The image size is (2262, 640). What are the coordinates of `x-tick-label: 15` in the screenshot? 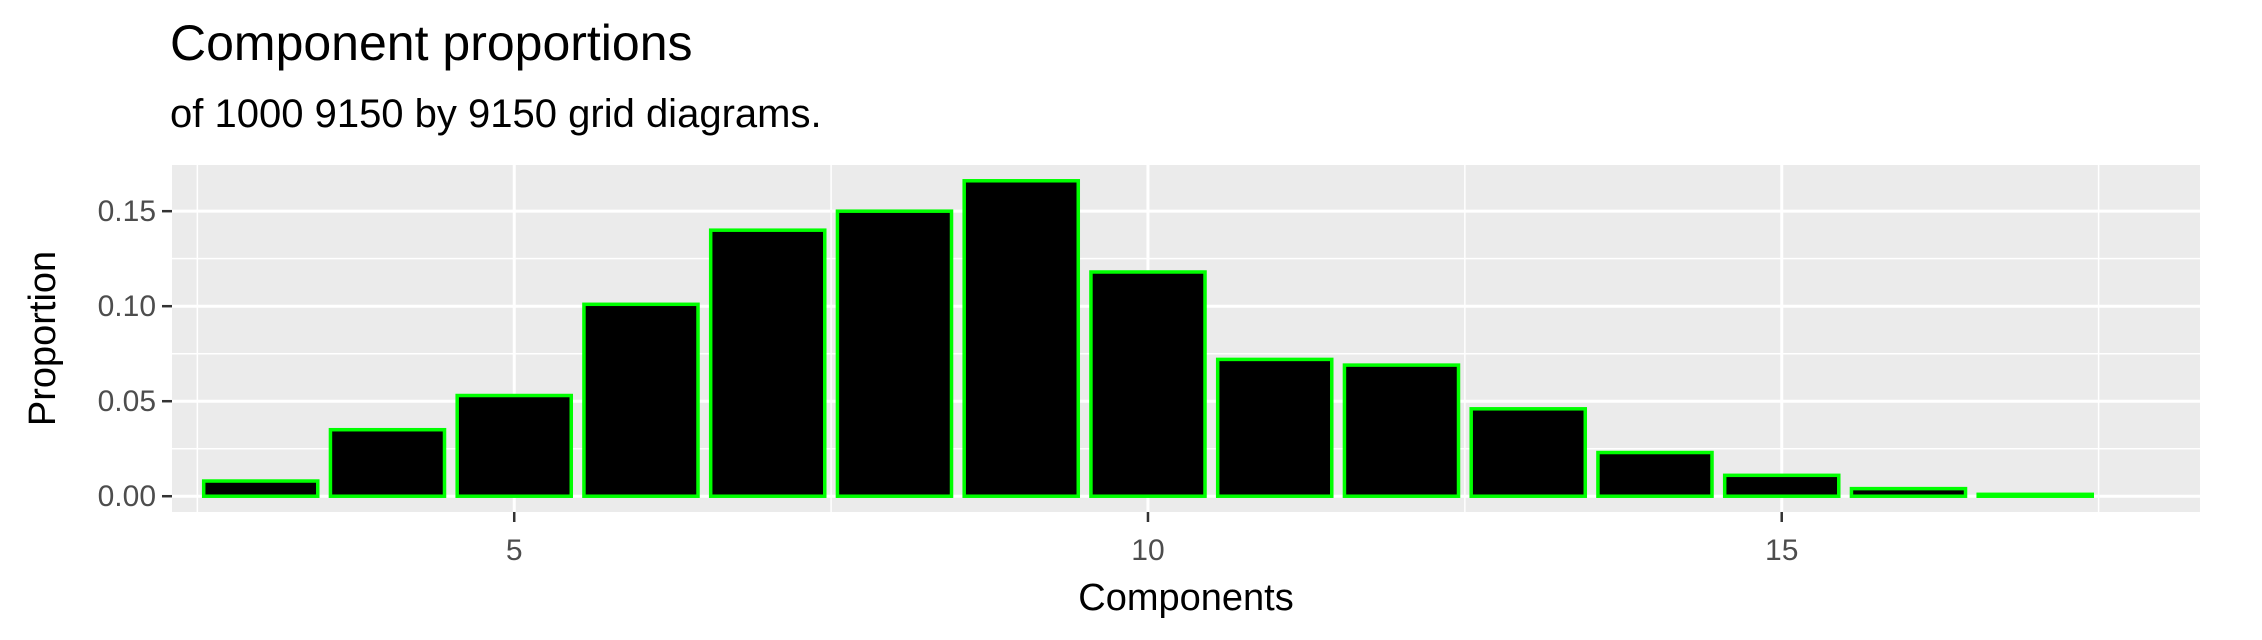 It's located at (1781, 550).